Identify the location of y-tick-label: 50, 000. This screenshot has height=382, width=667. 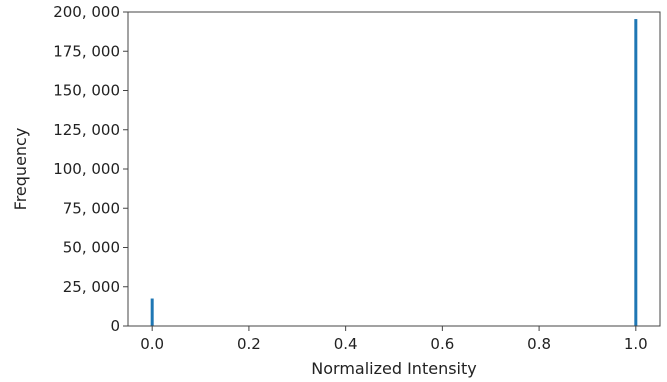
(91, 248).